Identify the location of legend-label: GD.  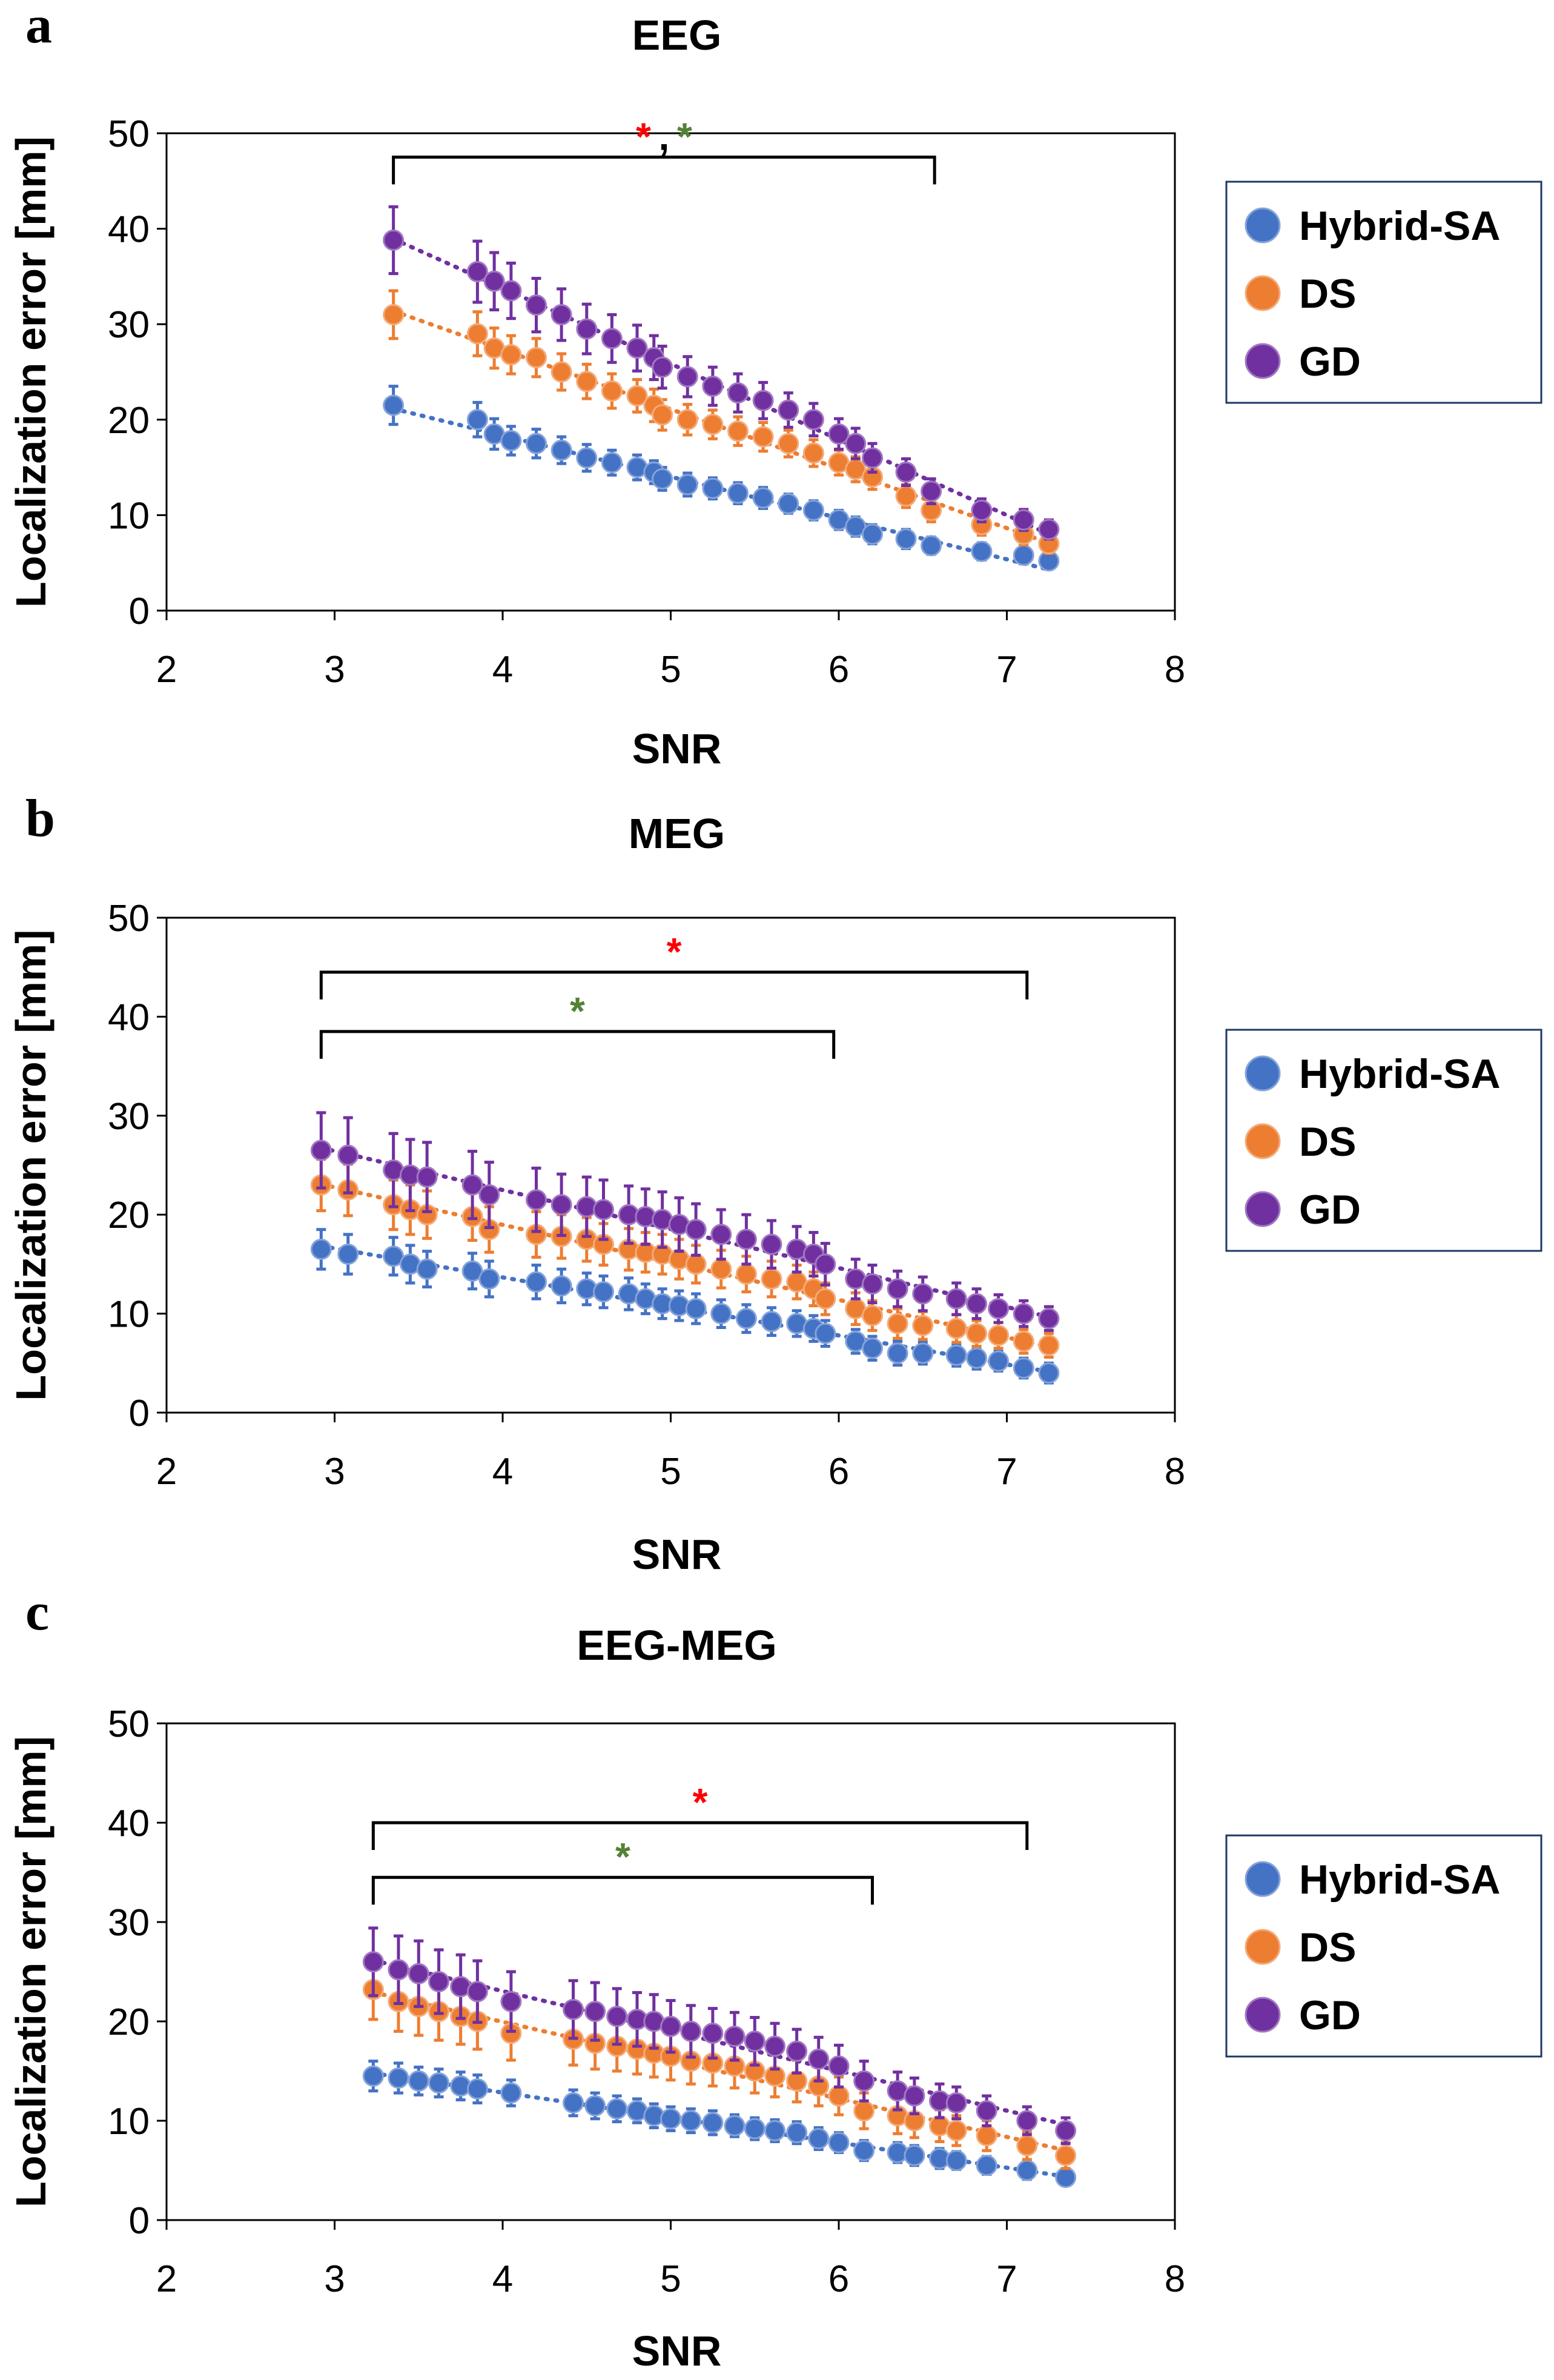
(1330, 2015).